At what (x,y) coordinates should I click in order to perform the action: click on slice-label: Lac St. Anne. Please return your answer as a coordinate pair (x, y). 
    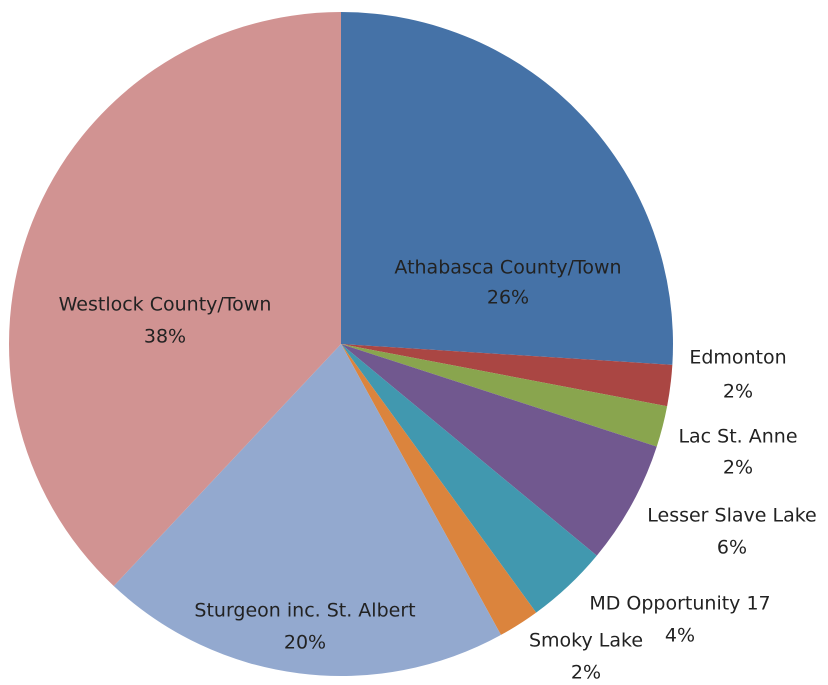
    Looking at the image, I should click on (737, 437).